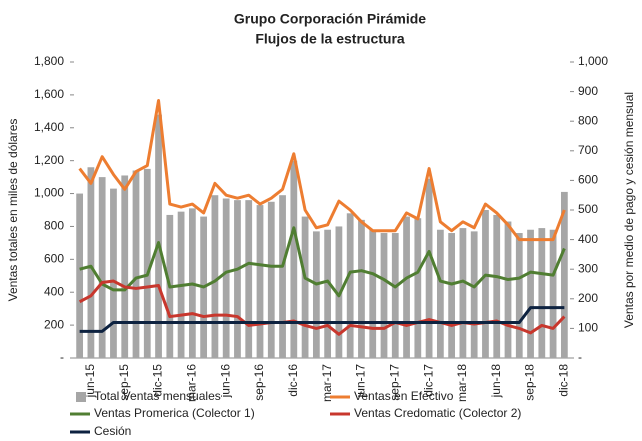  Describe the element at coordinates (588, 180) in the screenshot. I see `y2-tick-label: 600` at that location.